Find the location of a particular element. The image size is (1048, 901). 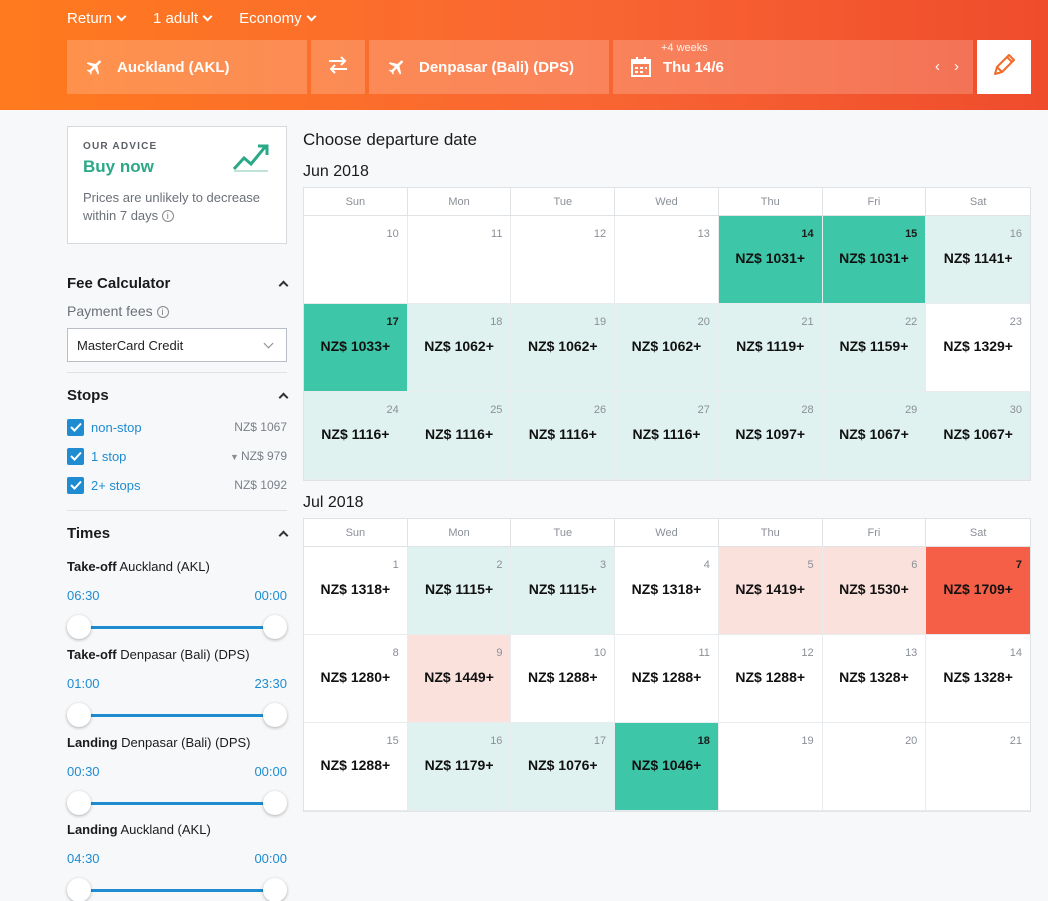

calendar-day: 25 NZ$ 1116+ is located at coordinates (459, 436).